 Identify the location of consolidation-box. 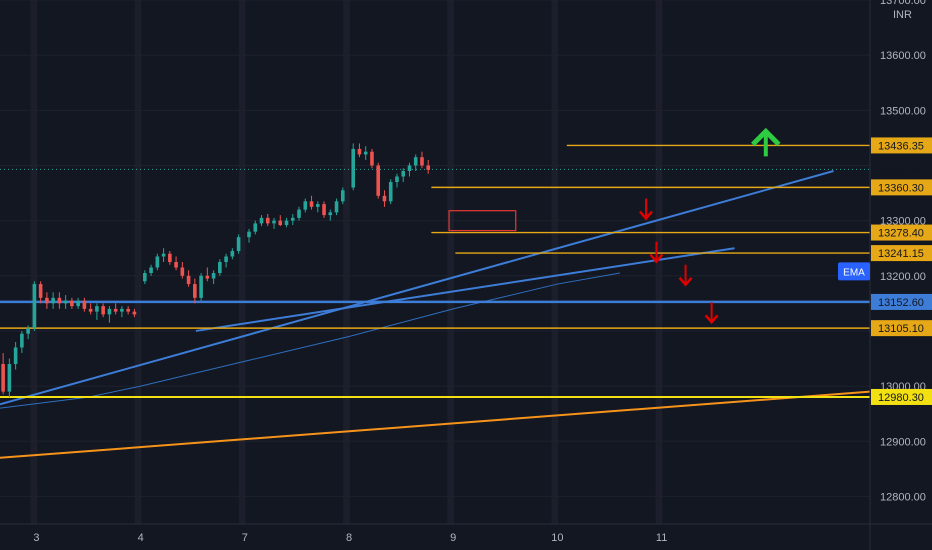
(482, 221).